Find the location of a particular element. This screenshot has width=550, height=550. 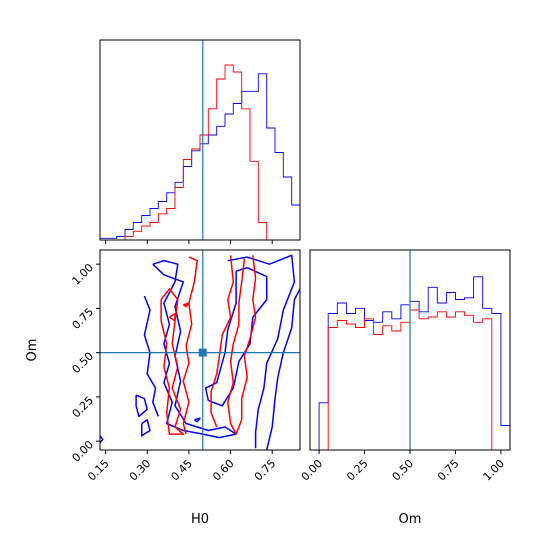

x-axis-label-om: Om is located at coordinates (410, 519).